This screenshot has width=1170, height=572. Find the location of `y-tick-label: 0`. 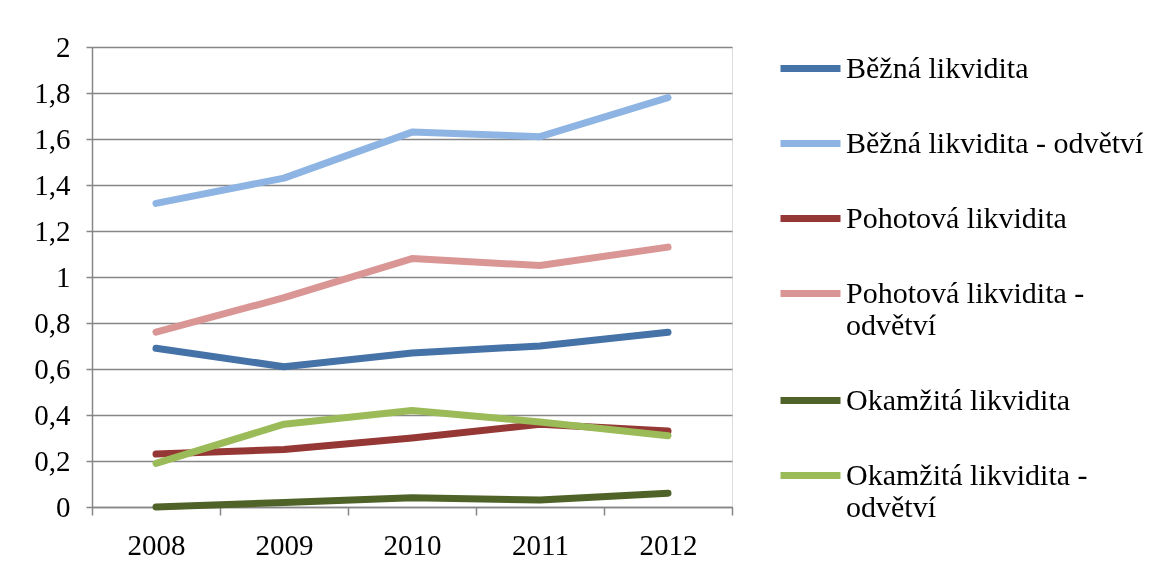

y-tick-label: 0 is located at coordinates (63, 506).